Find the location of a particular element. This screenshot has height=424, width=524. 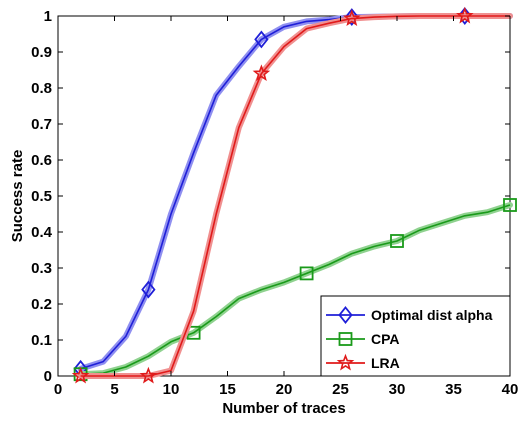

y-tick-label: 0.2 is located at coordinates (41, 304).